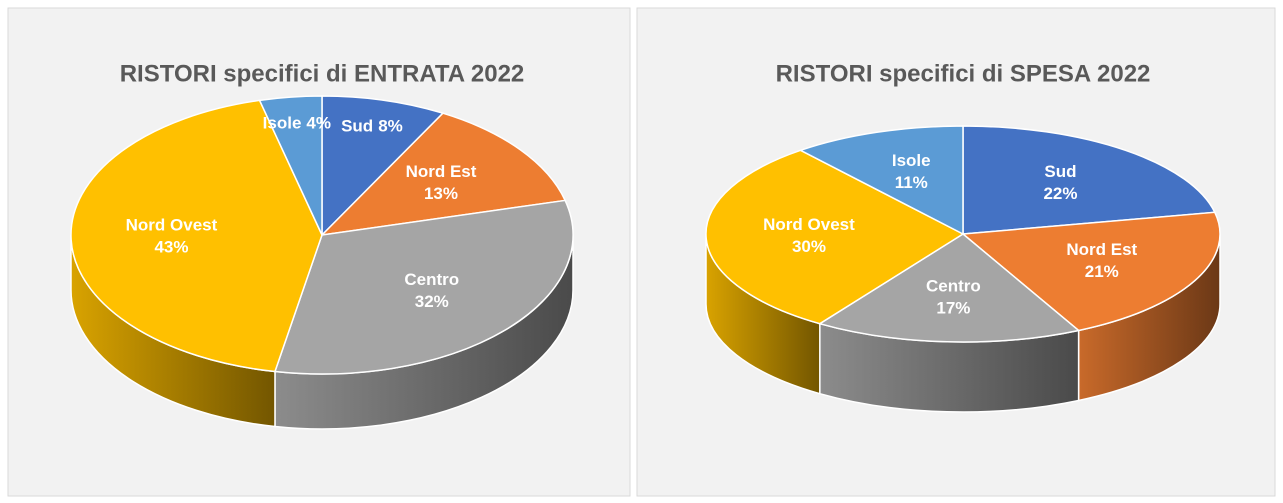 The width and height of the screenshot is (1283, 503). I want to click on data-label: Nord Est 21%, so click(1101, 261).